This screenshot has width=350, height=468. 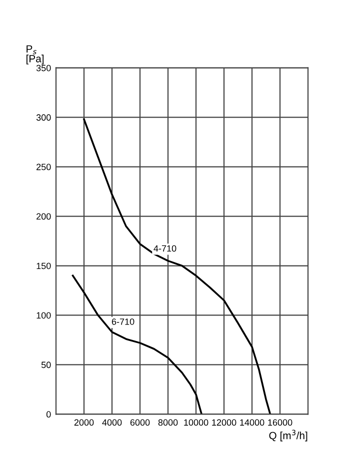 I want to click on y-tick-label: 300, so click(x=43, y=117).